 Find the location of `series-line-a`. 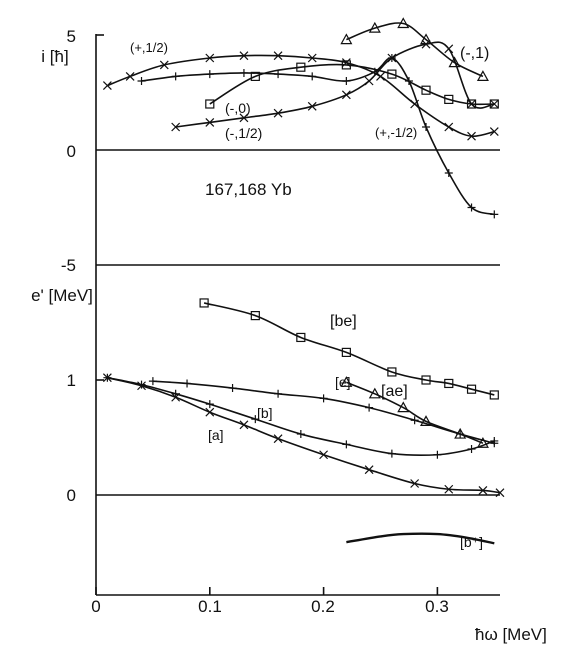

series-line-a is located at coordinates (304, 435).